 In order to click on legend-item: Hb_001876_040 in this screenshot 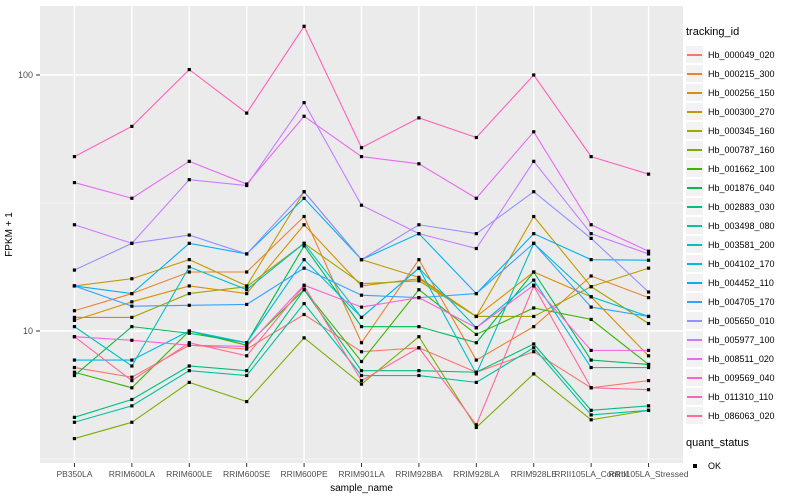, I will do `click(742, 187)`.